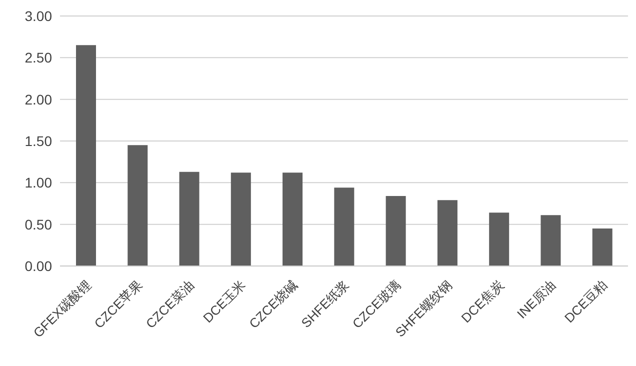  What do you see at coordinates (38, 182) in the screenshot?
I see `y-tick-label: 1.00` at bounding box center [38, 182].